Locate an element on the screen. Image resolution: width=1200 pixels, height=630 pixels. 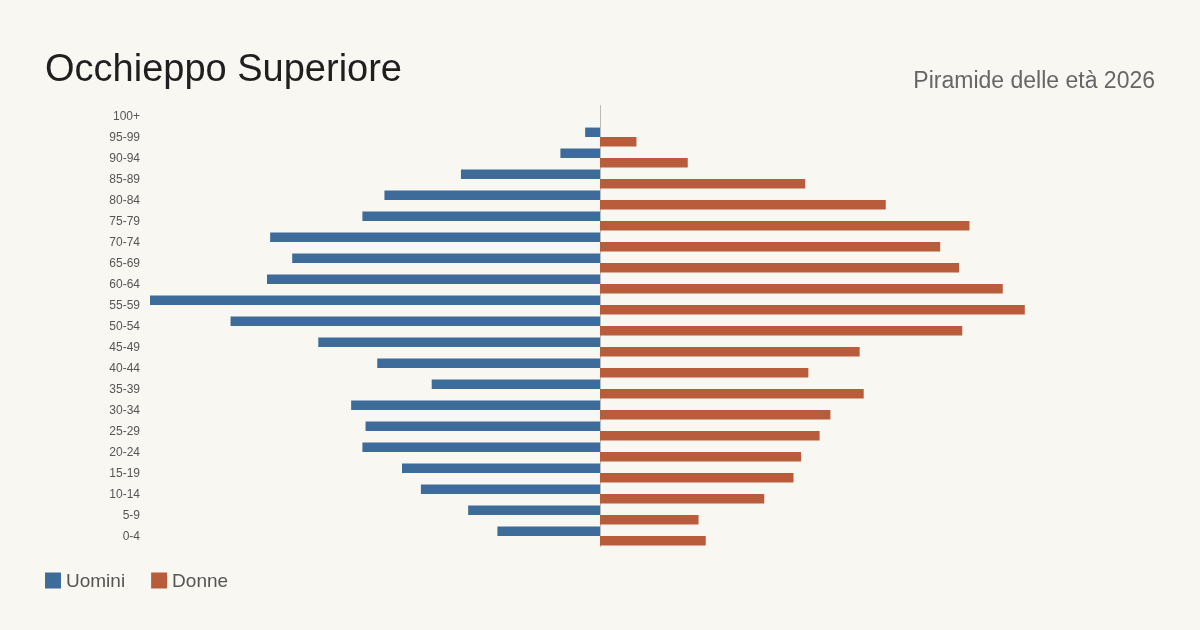
y-tick-label: 15-19 is located at coordinates (125, 473).